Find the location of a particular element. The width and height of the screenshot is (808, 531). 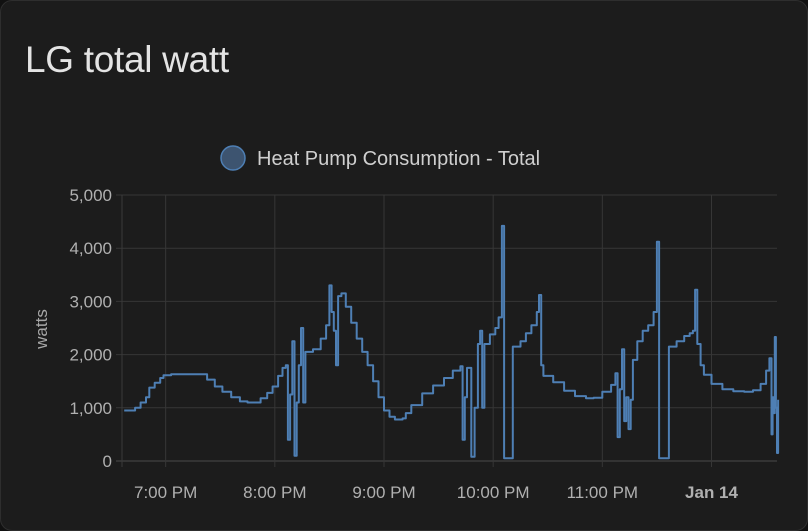

y-tick-label: 5,000 is located at coordinates (90, 195).